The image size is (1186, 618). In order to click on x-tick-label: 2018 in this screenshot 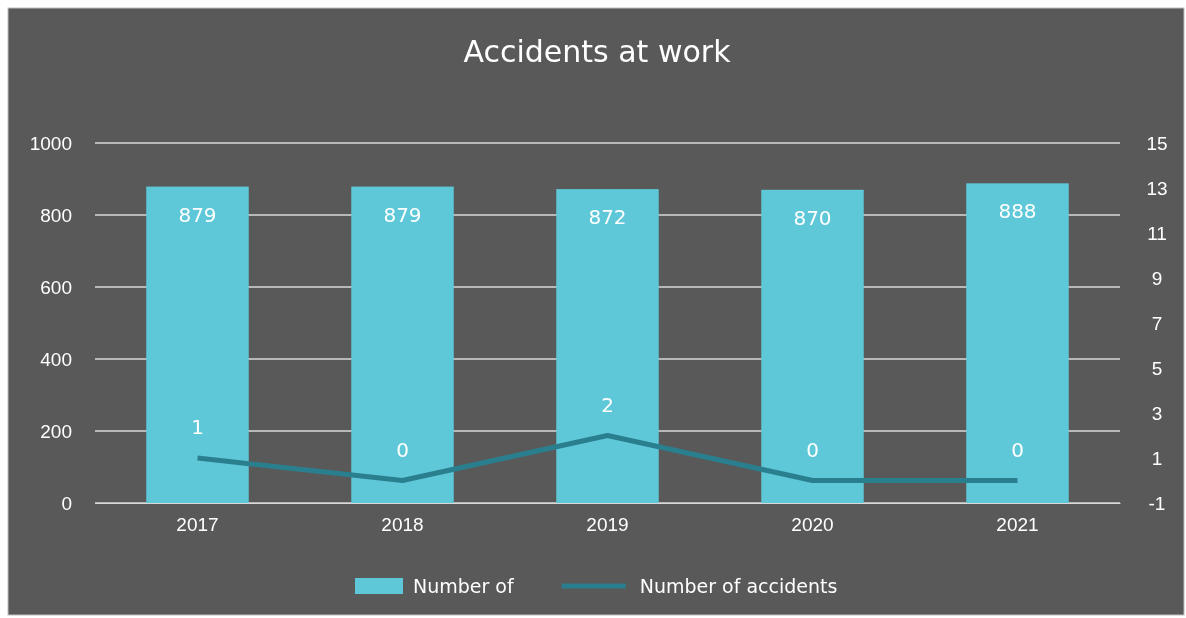, I will do `click(402, 524)`.